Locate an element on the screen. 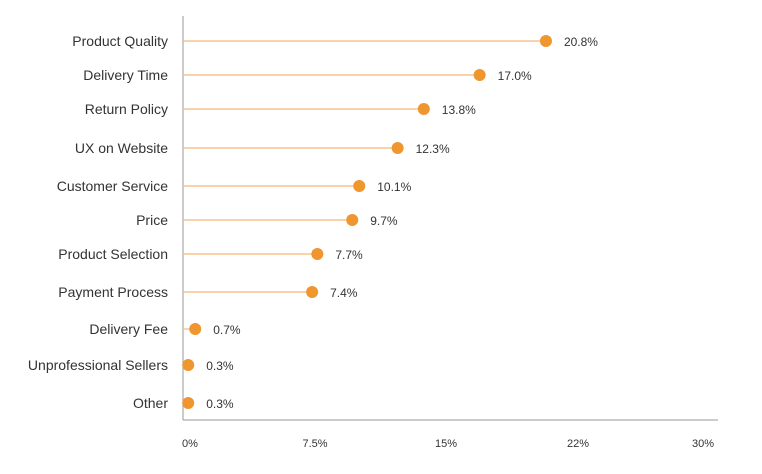 The width and height of the screenshot is (762, 474). category-label: Delivery Fee is located at coordinates (128, 329).